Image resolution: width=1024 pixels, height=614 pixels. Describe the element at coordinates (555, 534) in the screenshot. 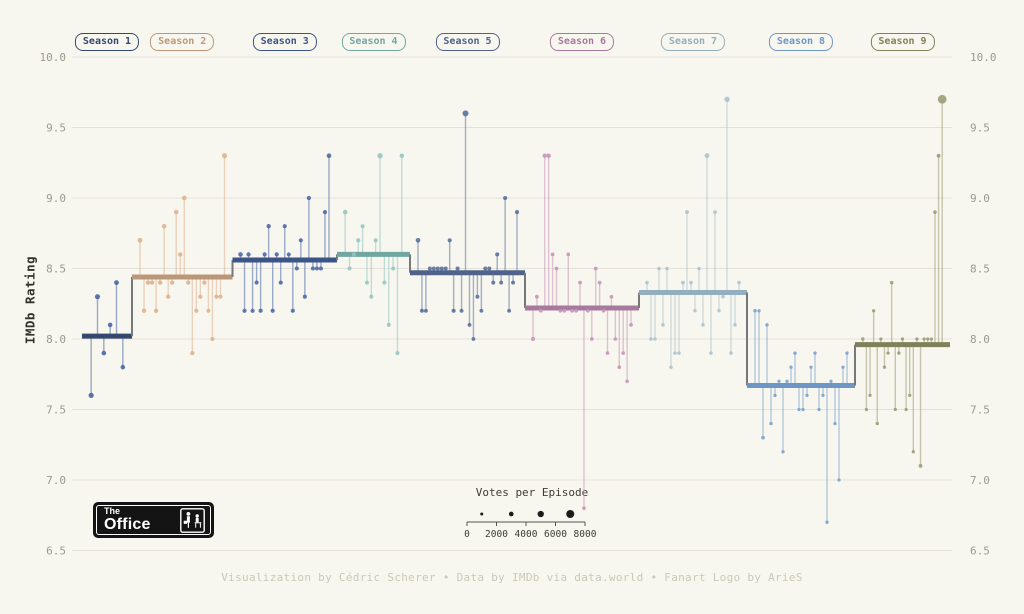

I see `legend-tick-label: 6000` at that location.